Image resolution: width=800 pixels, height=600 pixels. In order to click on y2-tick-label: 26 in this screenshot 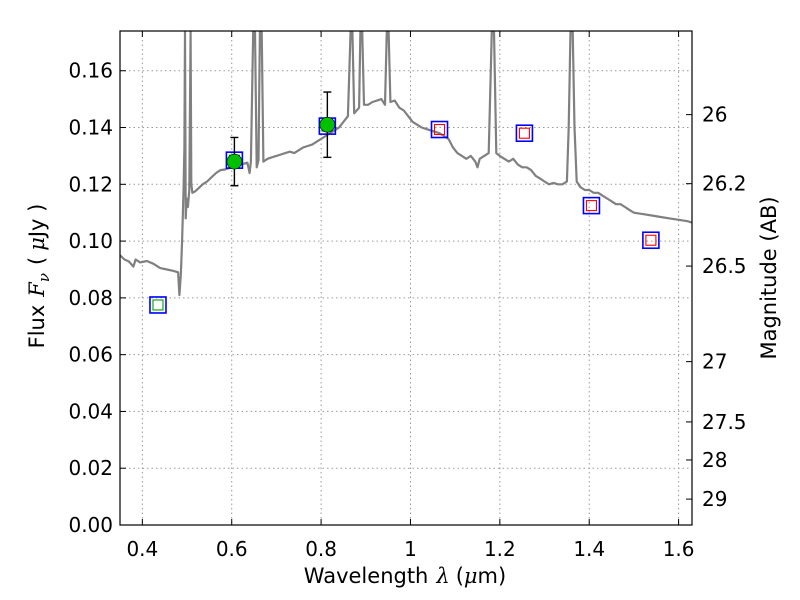, I will do `click(714, 115)`.